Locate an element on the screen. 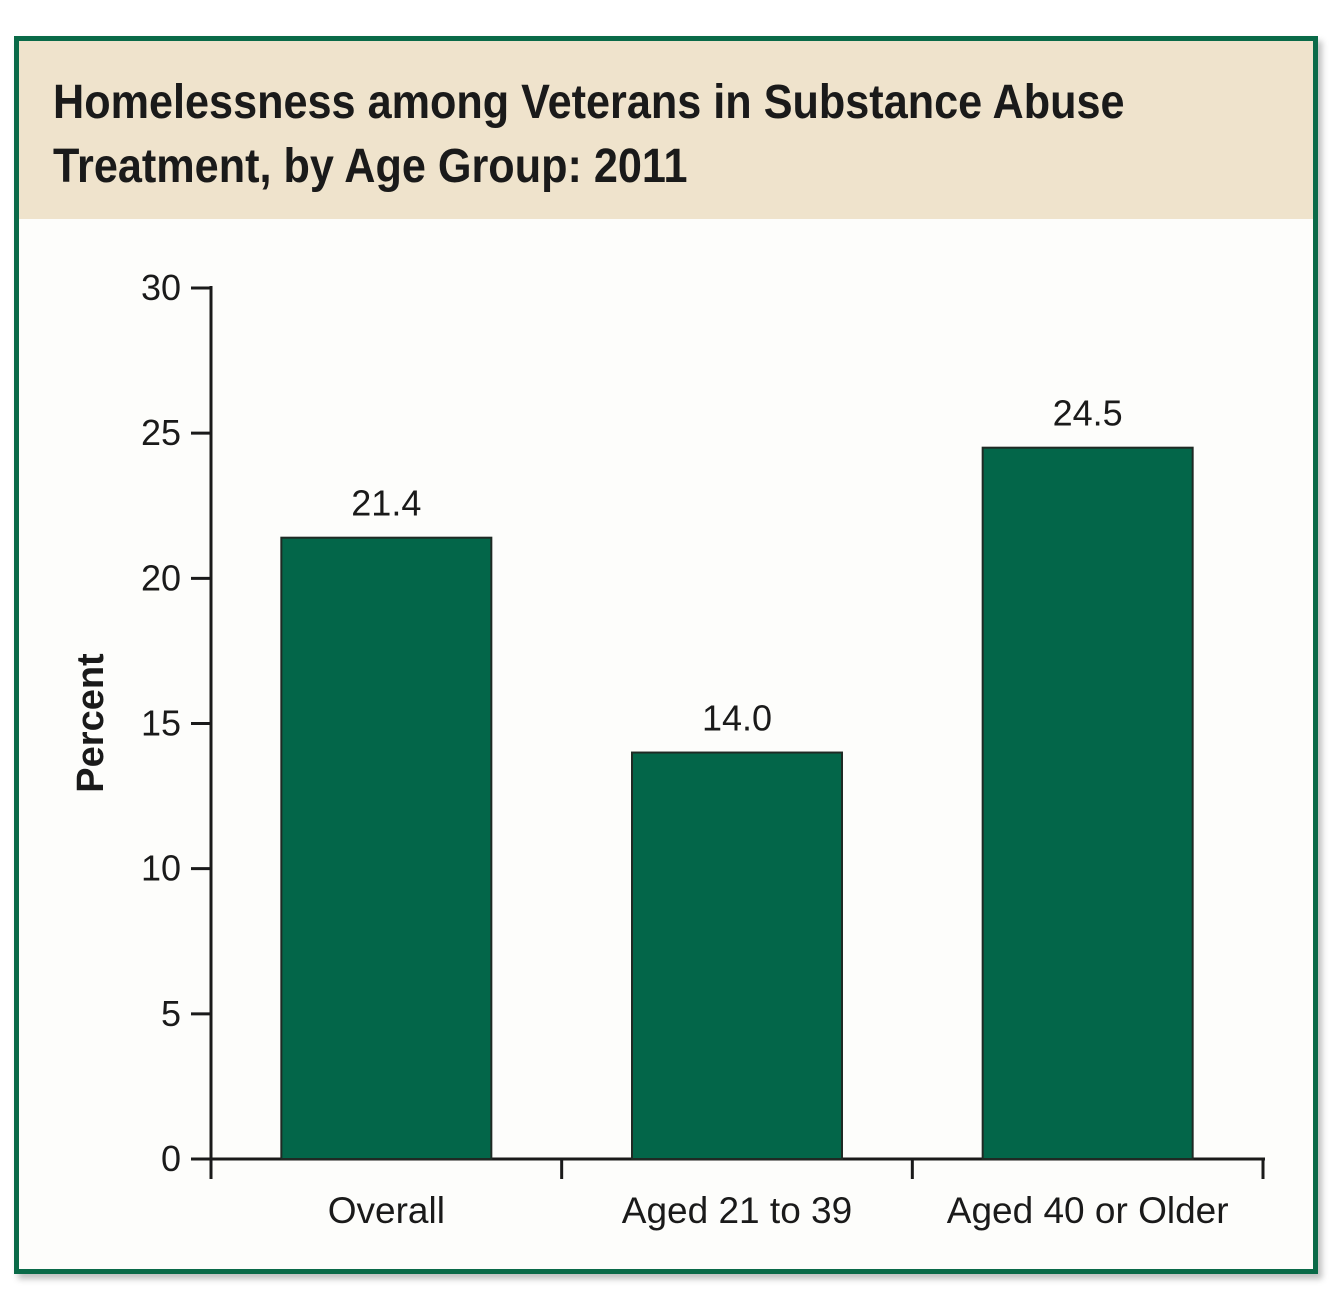  bar-overall is located at coordinates (386, 848).